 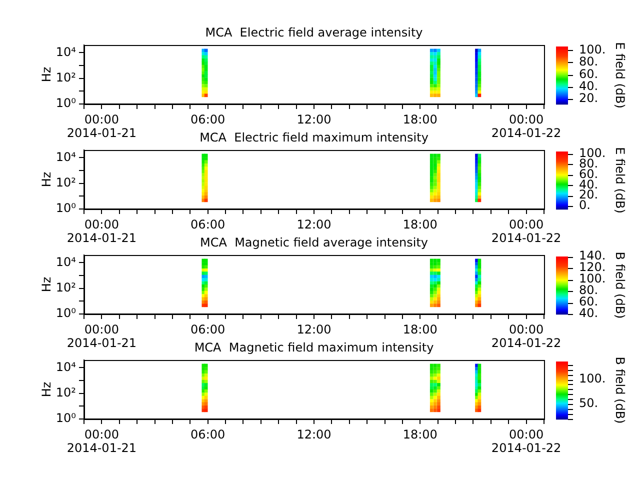 I want to click on chart-title: MCA Magnetic field maximum intensity, so click(x=314, y=347).